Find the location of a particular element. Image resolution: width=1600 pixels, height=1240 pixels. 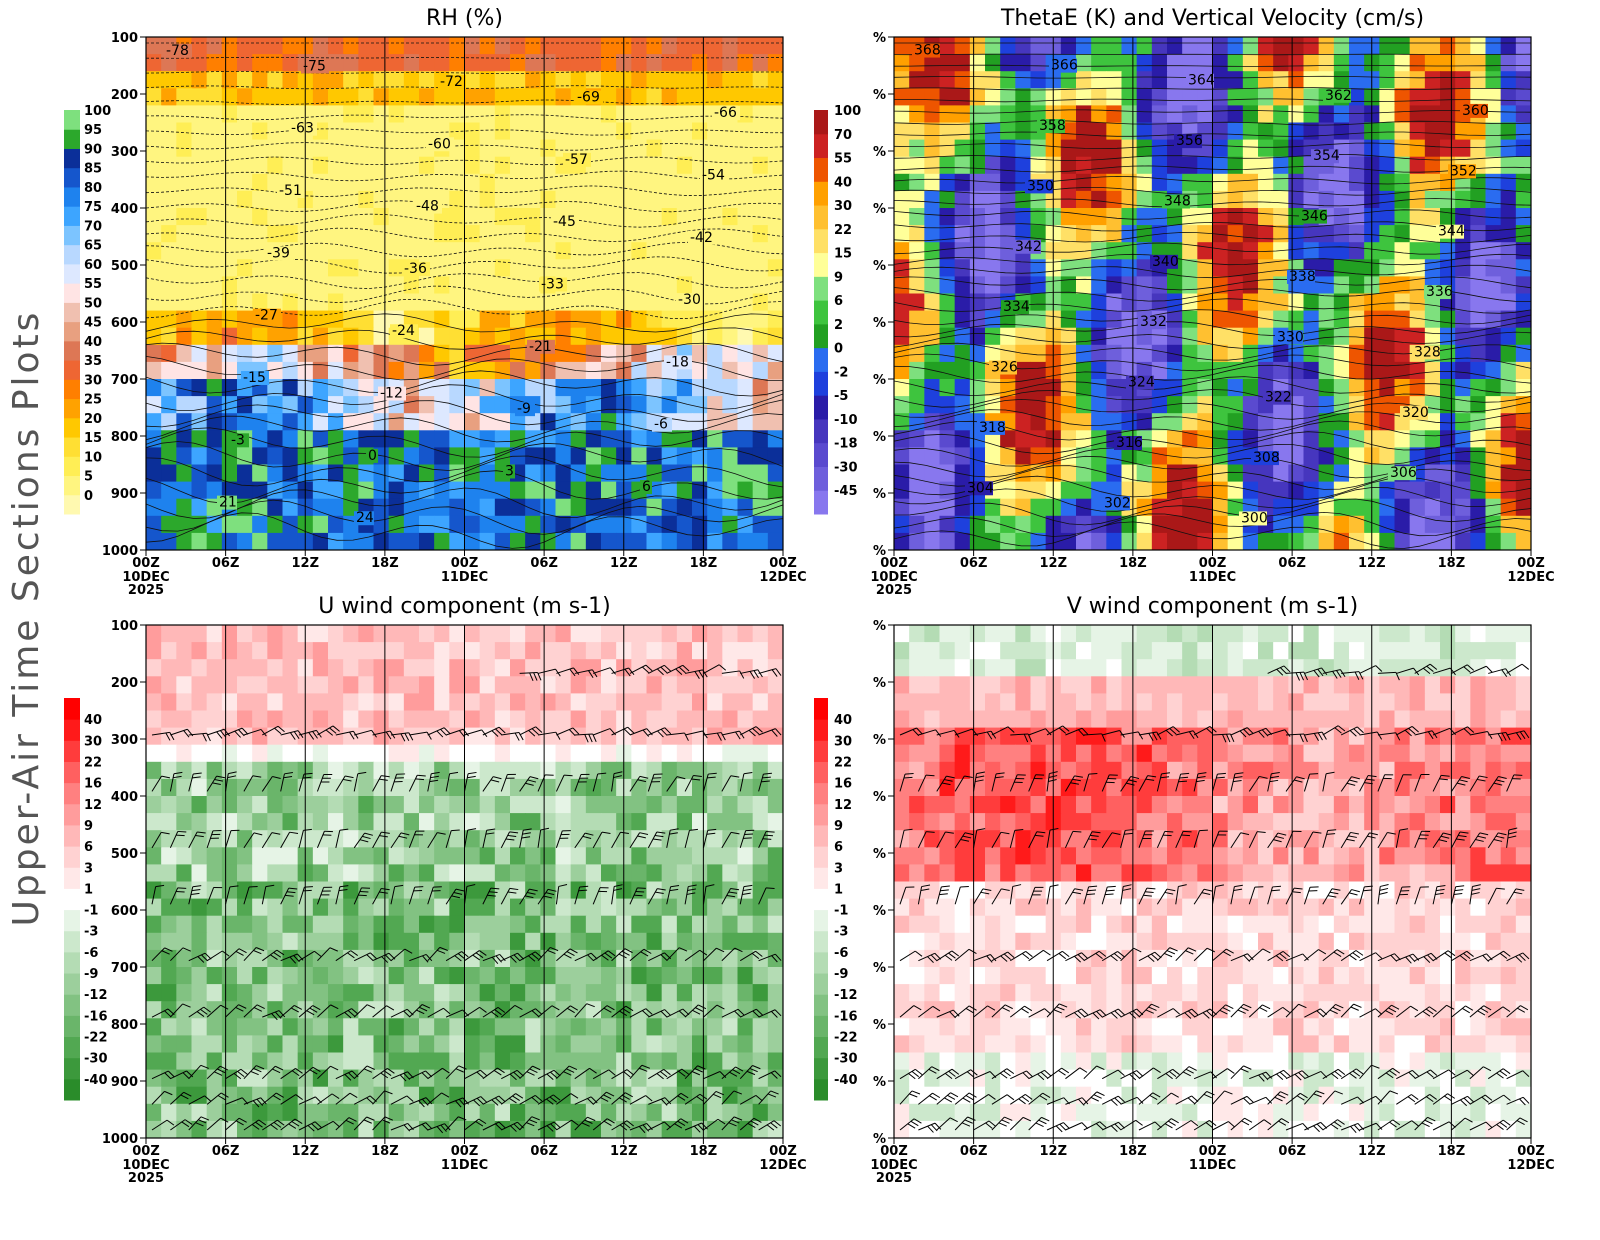

colorbar-label: 30 is located at coordinates (93, 380).